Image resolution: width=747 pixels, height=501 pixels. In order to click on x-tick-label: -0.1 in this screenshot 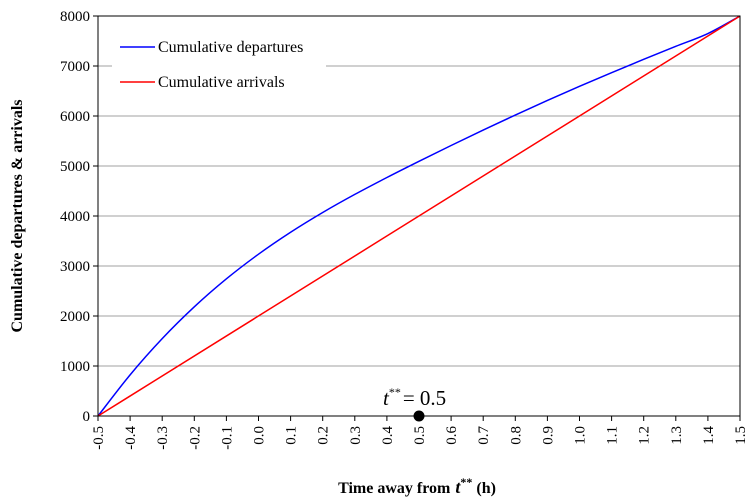, I will do `click(227, 438)`.